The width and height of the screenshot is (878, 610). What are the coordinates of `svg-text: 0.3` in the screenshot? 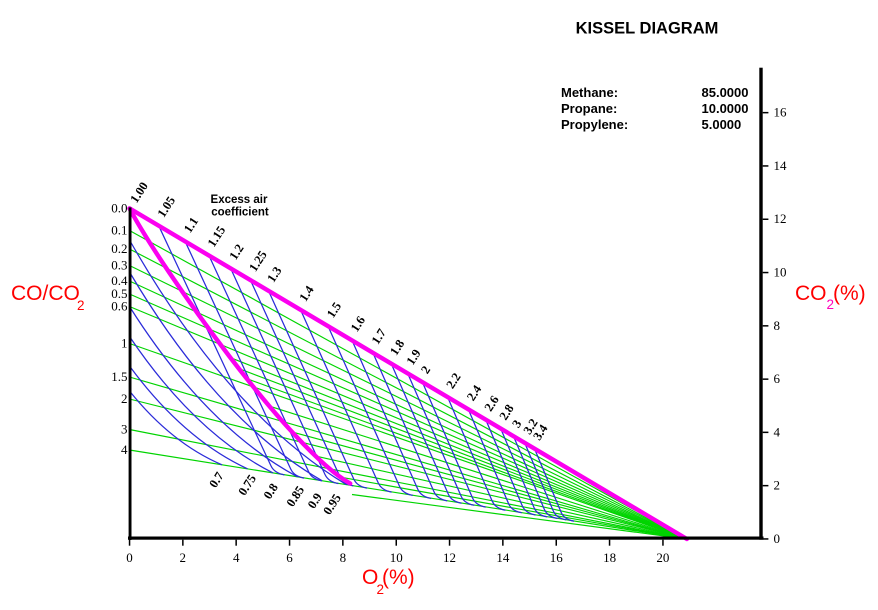 It's located at (119, 265).